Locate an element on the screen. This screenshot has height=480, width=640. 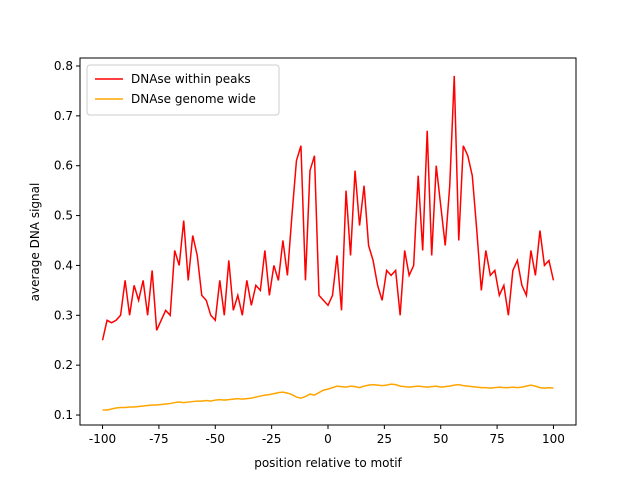
y-tick-label: 0.8 is located at coordinates (63, 66).